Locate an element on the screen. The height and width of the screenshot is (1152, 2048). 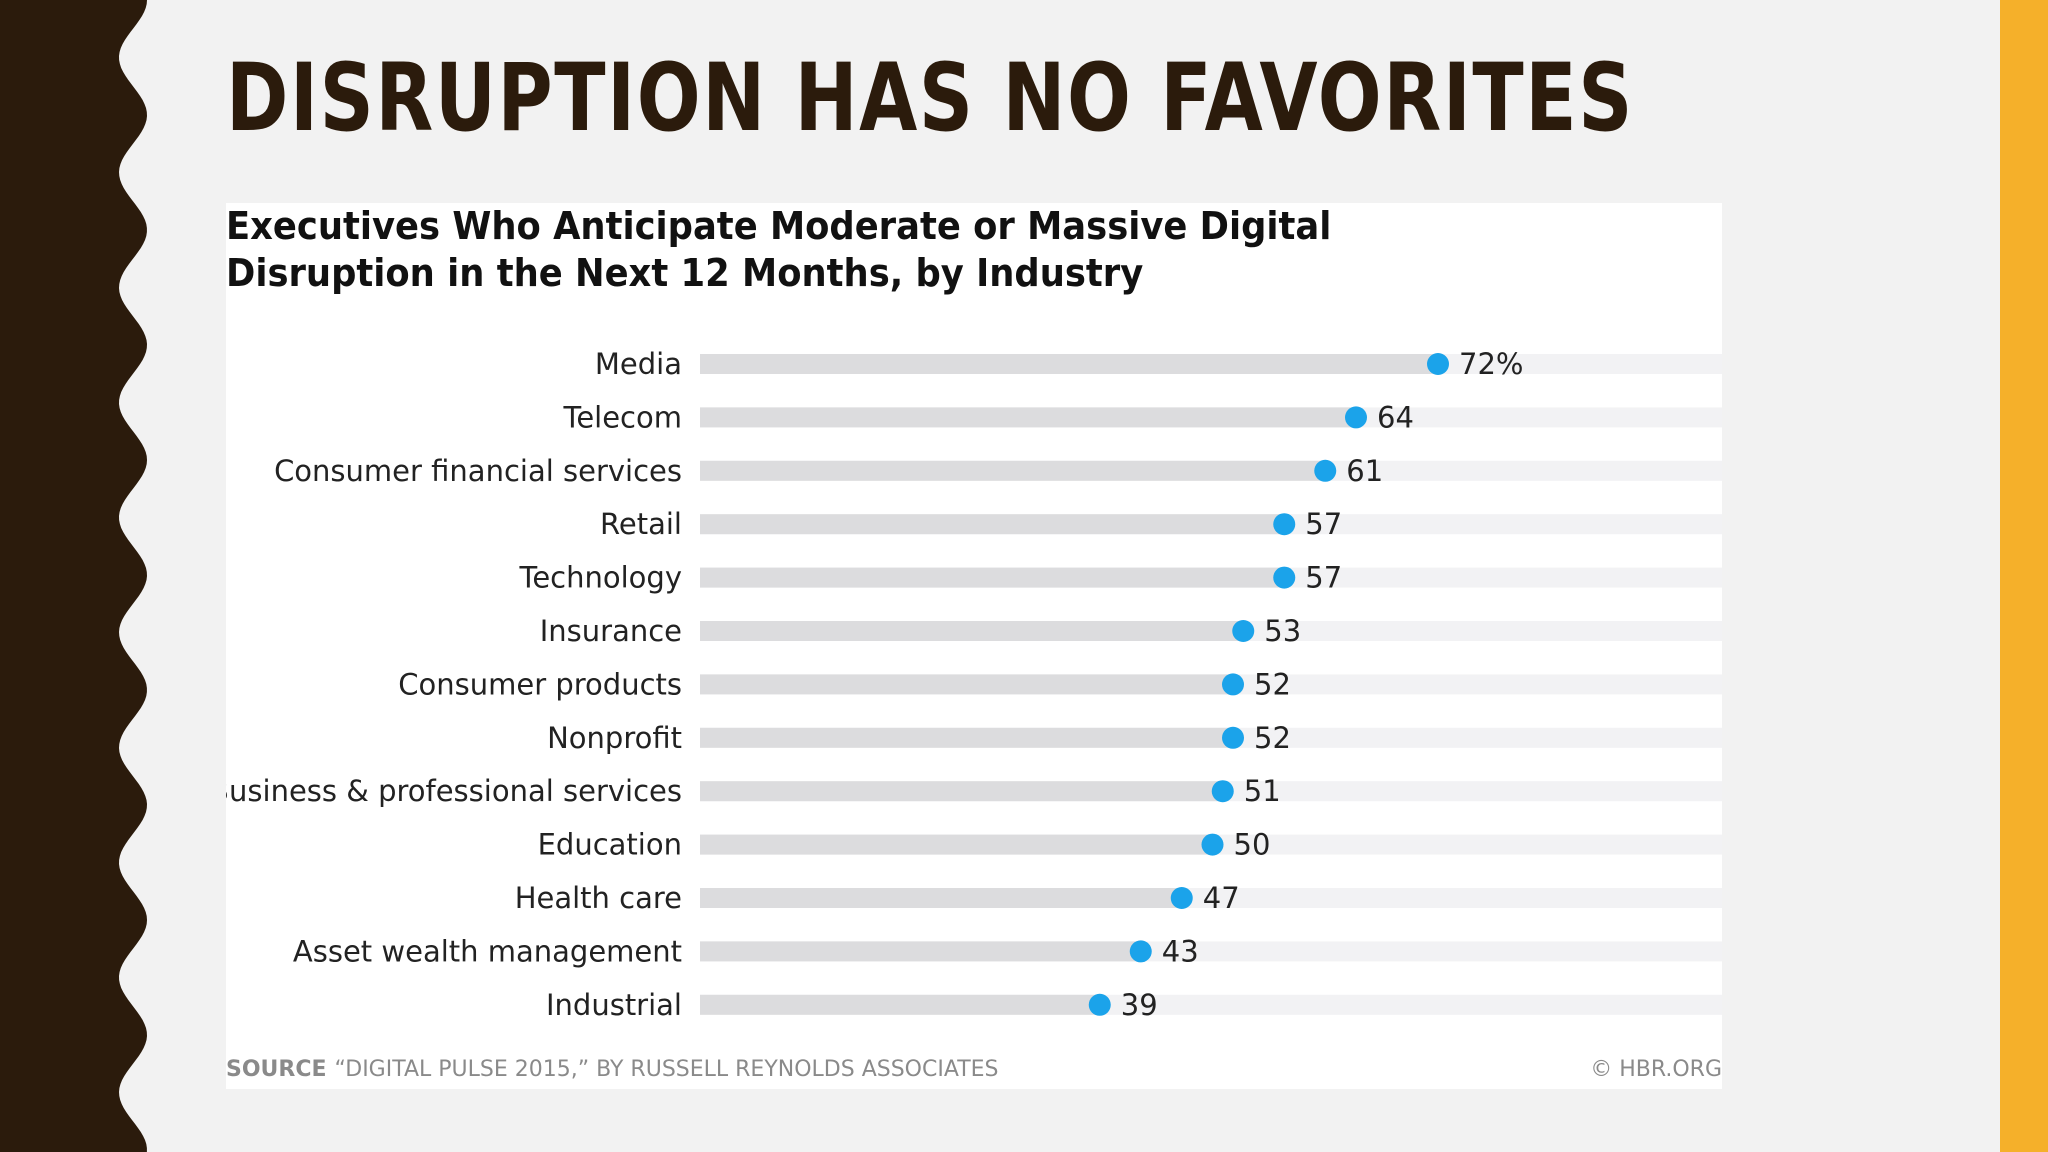
value-label: 51 is located at coordinates (1262, 791).